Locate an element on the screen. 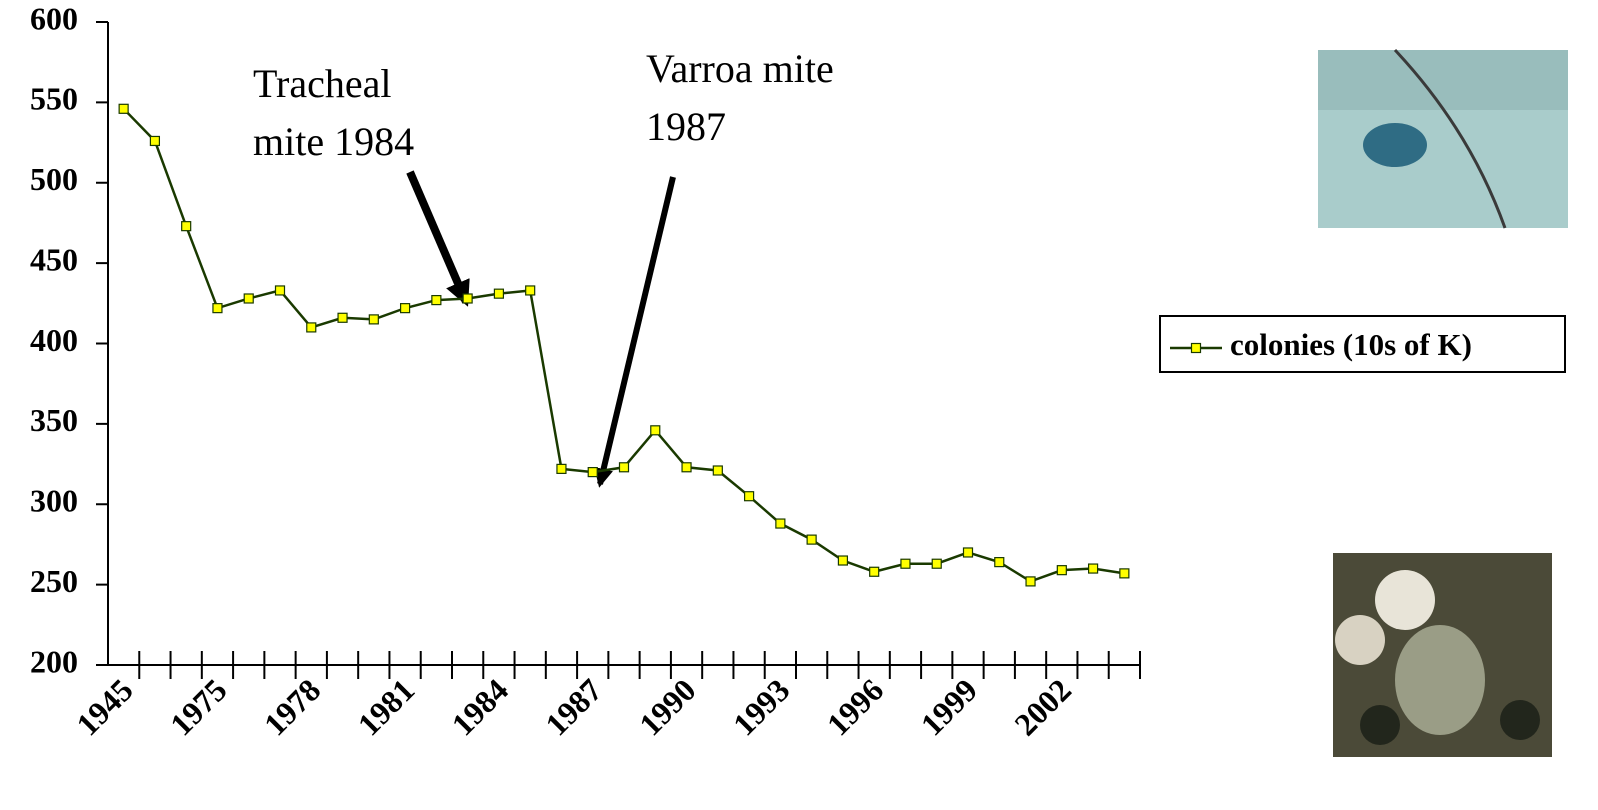  x-tick-label: 1990 is located at coordinates (667, 707).